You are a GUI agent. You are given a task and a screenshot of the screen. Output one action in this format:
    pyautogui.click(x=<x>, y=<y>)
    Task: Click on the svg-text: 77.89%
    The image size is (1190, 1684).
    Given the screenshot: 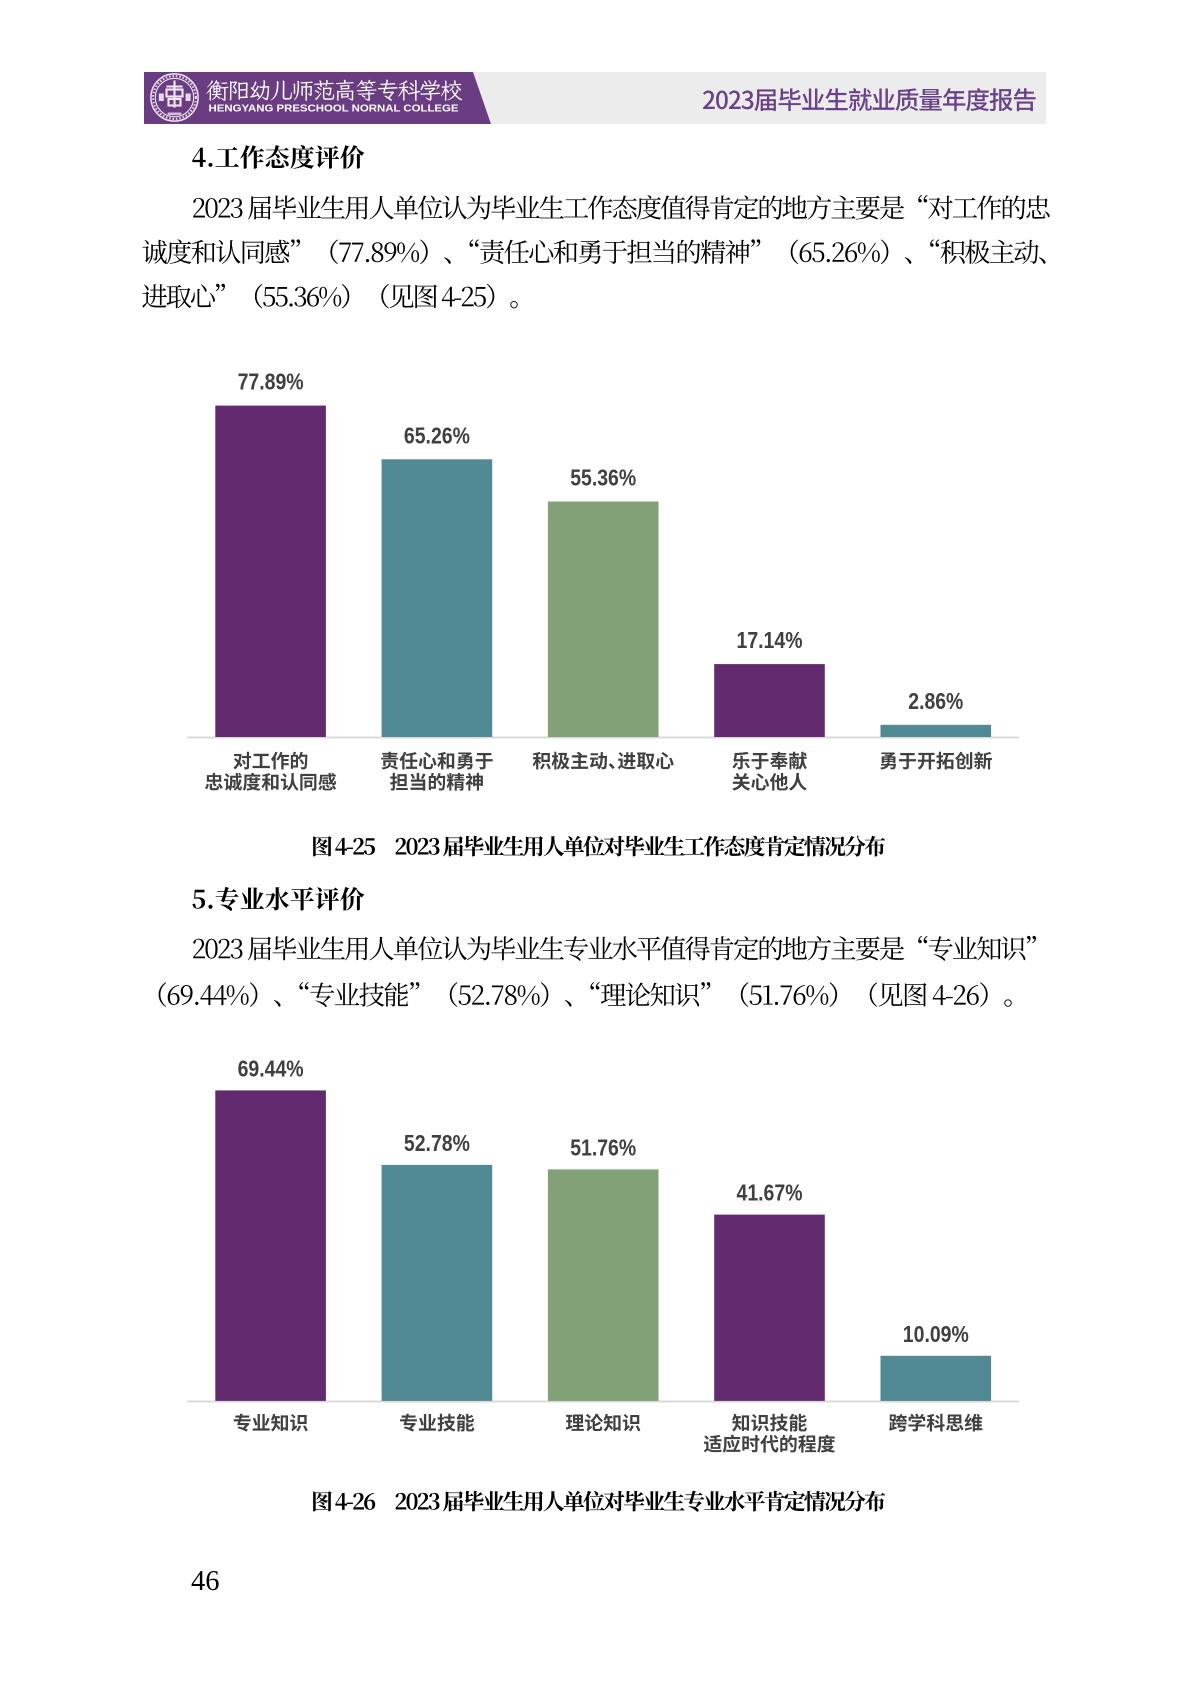 What is the action you would take?
    pyautogui.click(x=271, y=382)
    